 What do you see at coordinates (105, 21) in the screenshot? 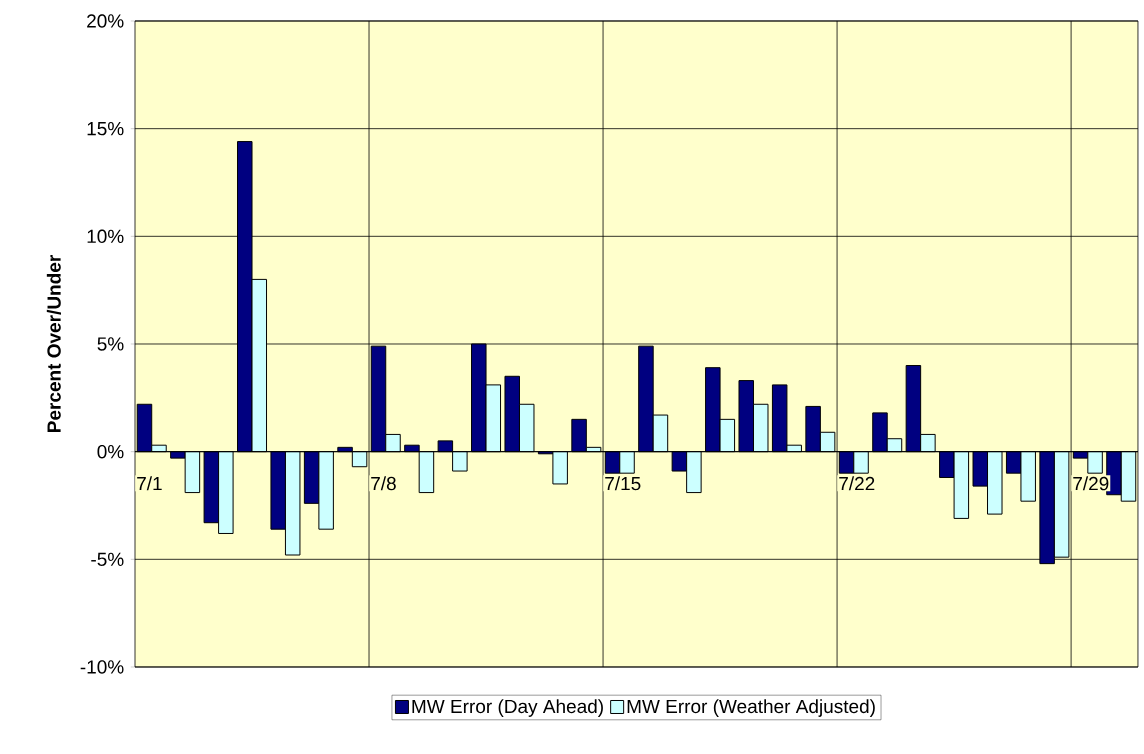
I see `y-tick-label: 20%` at bounding box center [105, 21].